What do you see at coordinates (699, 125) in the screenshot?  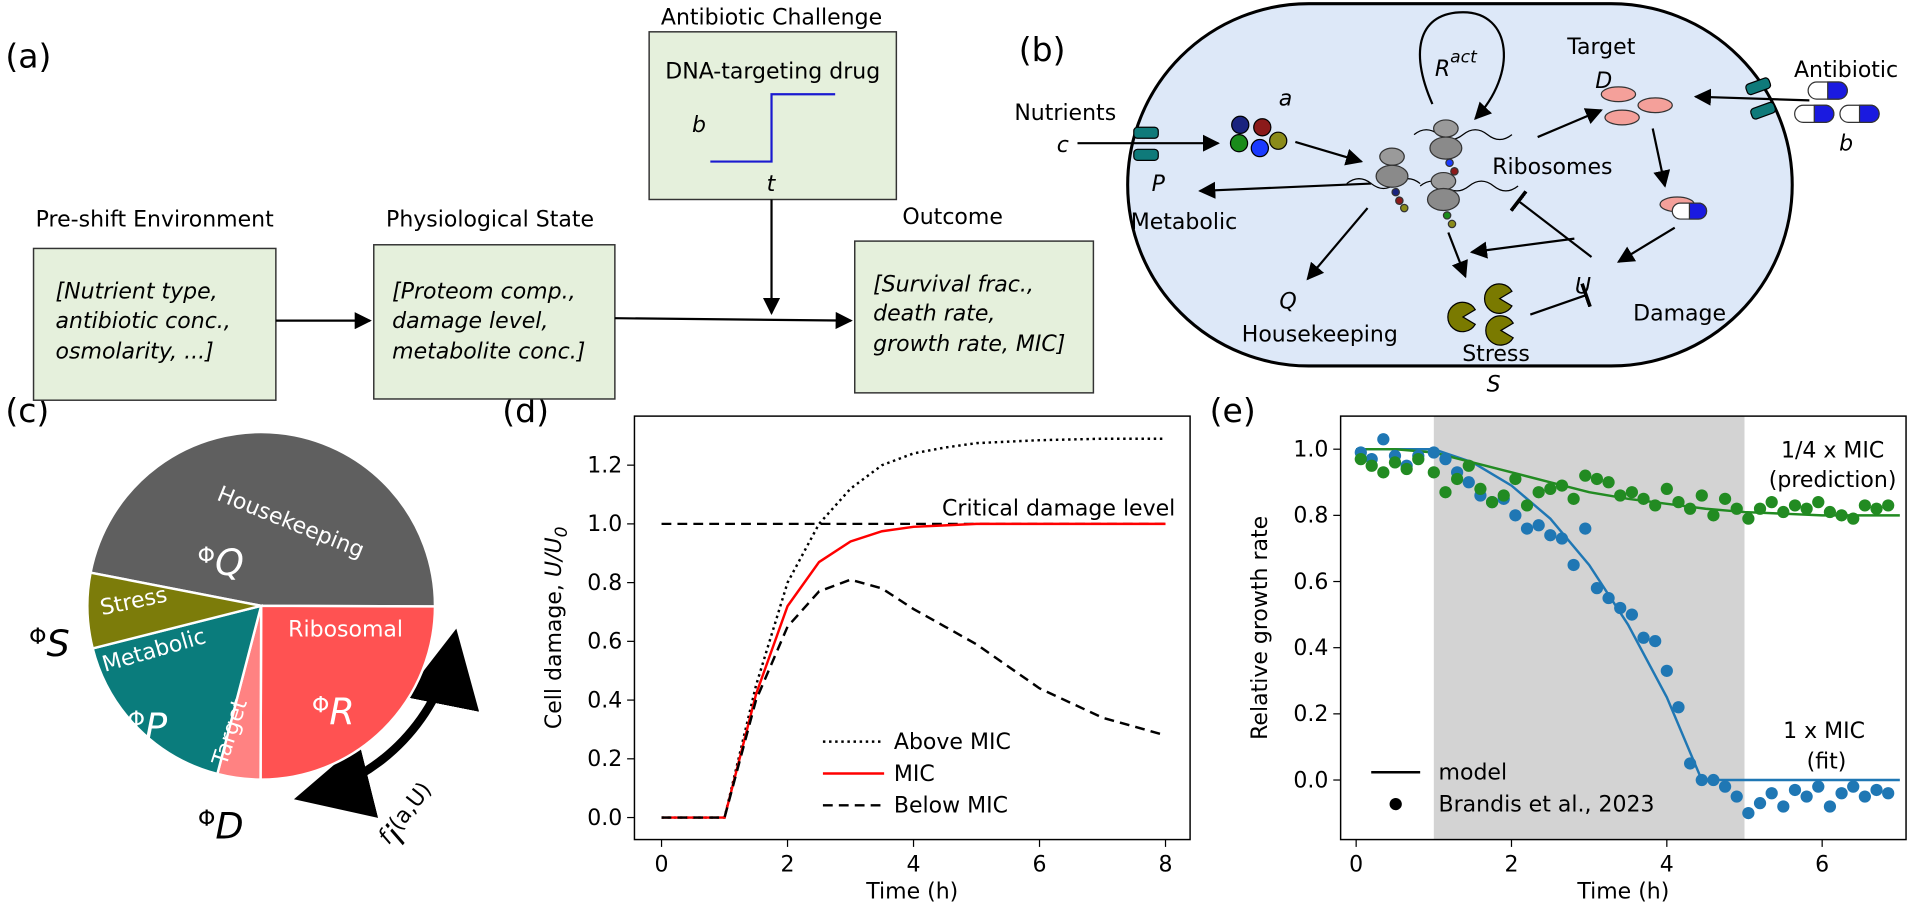 I see `step-y-symbol: b` at bounding box center [699, 125].